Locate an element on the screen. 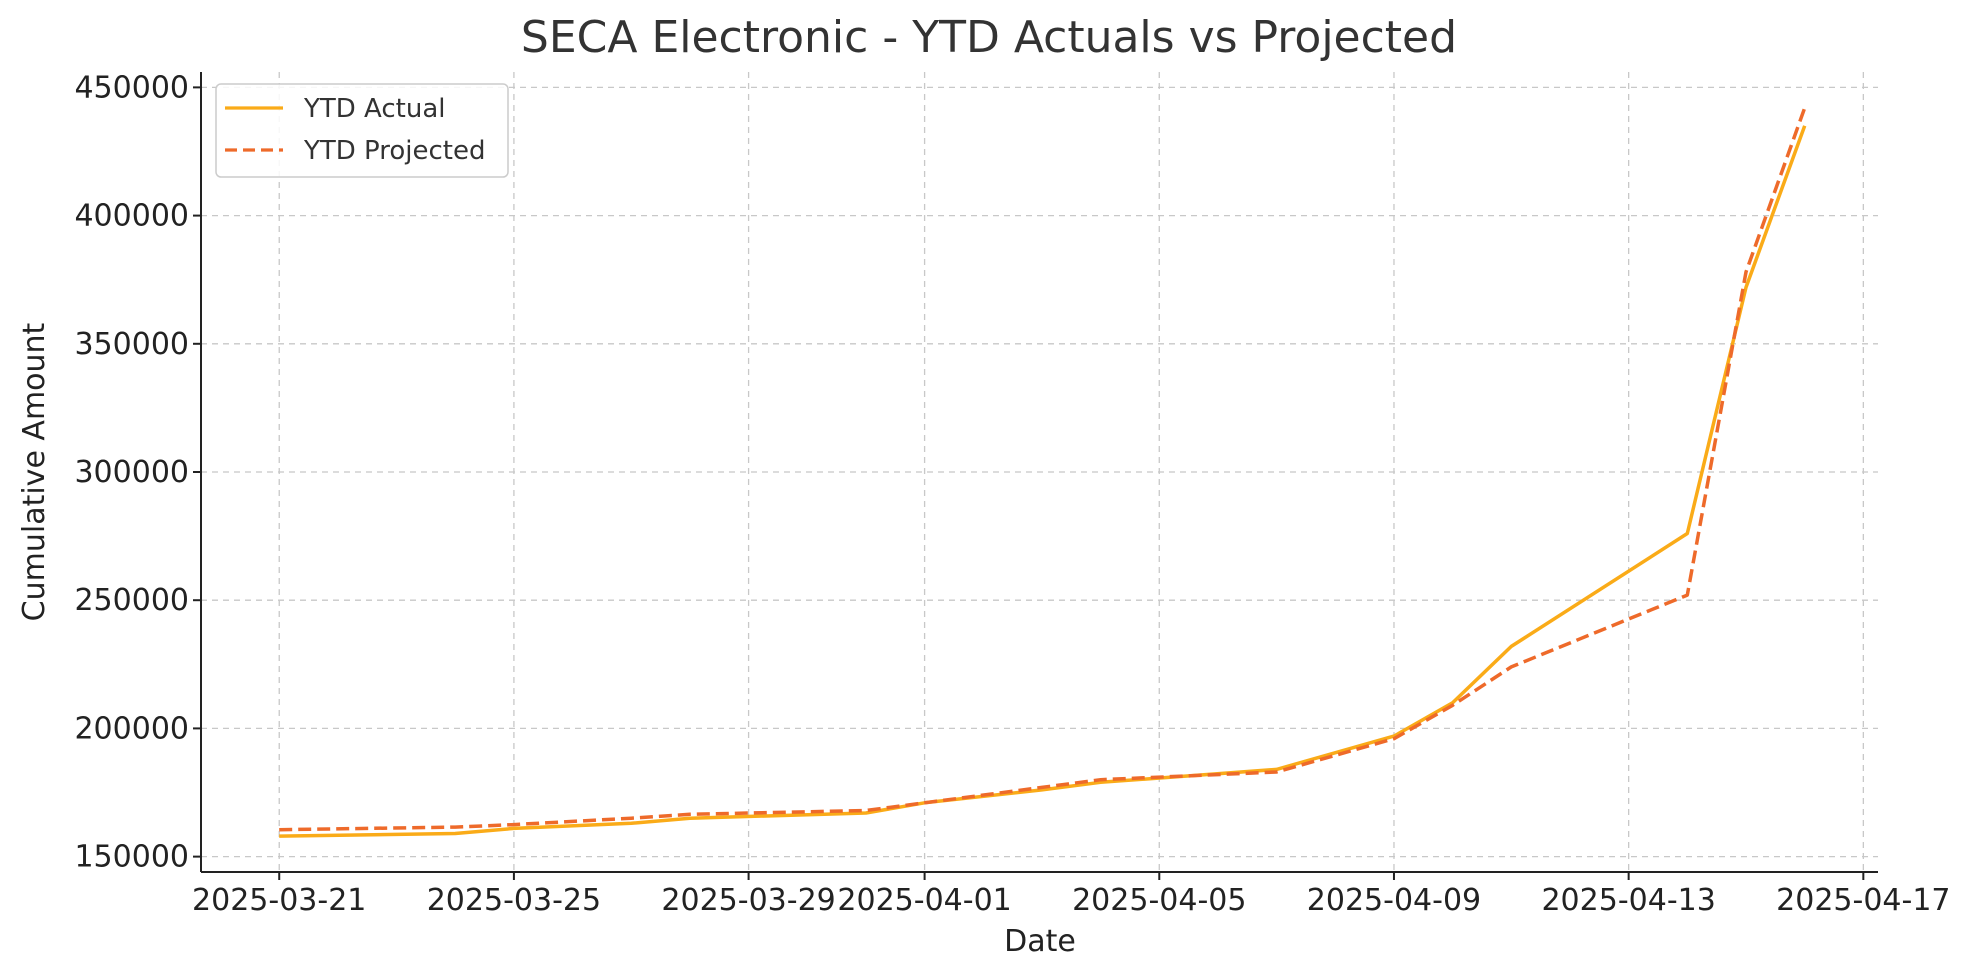 This screenshot has height=980, width=1978. x-tick-label: 2025-04-17 is located at coordinates (1863, 900).